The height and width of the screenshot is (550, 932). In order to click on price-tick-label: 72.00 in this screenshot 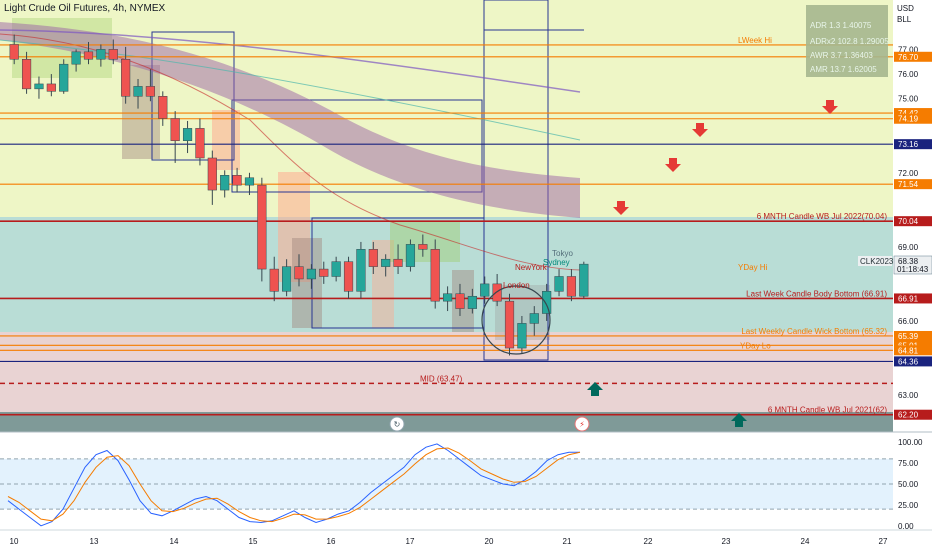, I will do `click(908, 173)`.